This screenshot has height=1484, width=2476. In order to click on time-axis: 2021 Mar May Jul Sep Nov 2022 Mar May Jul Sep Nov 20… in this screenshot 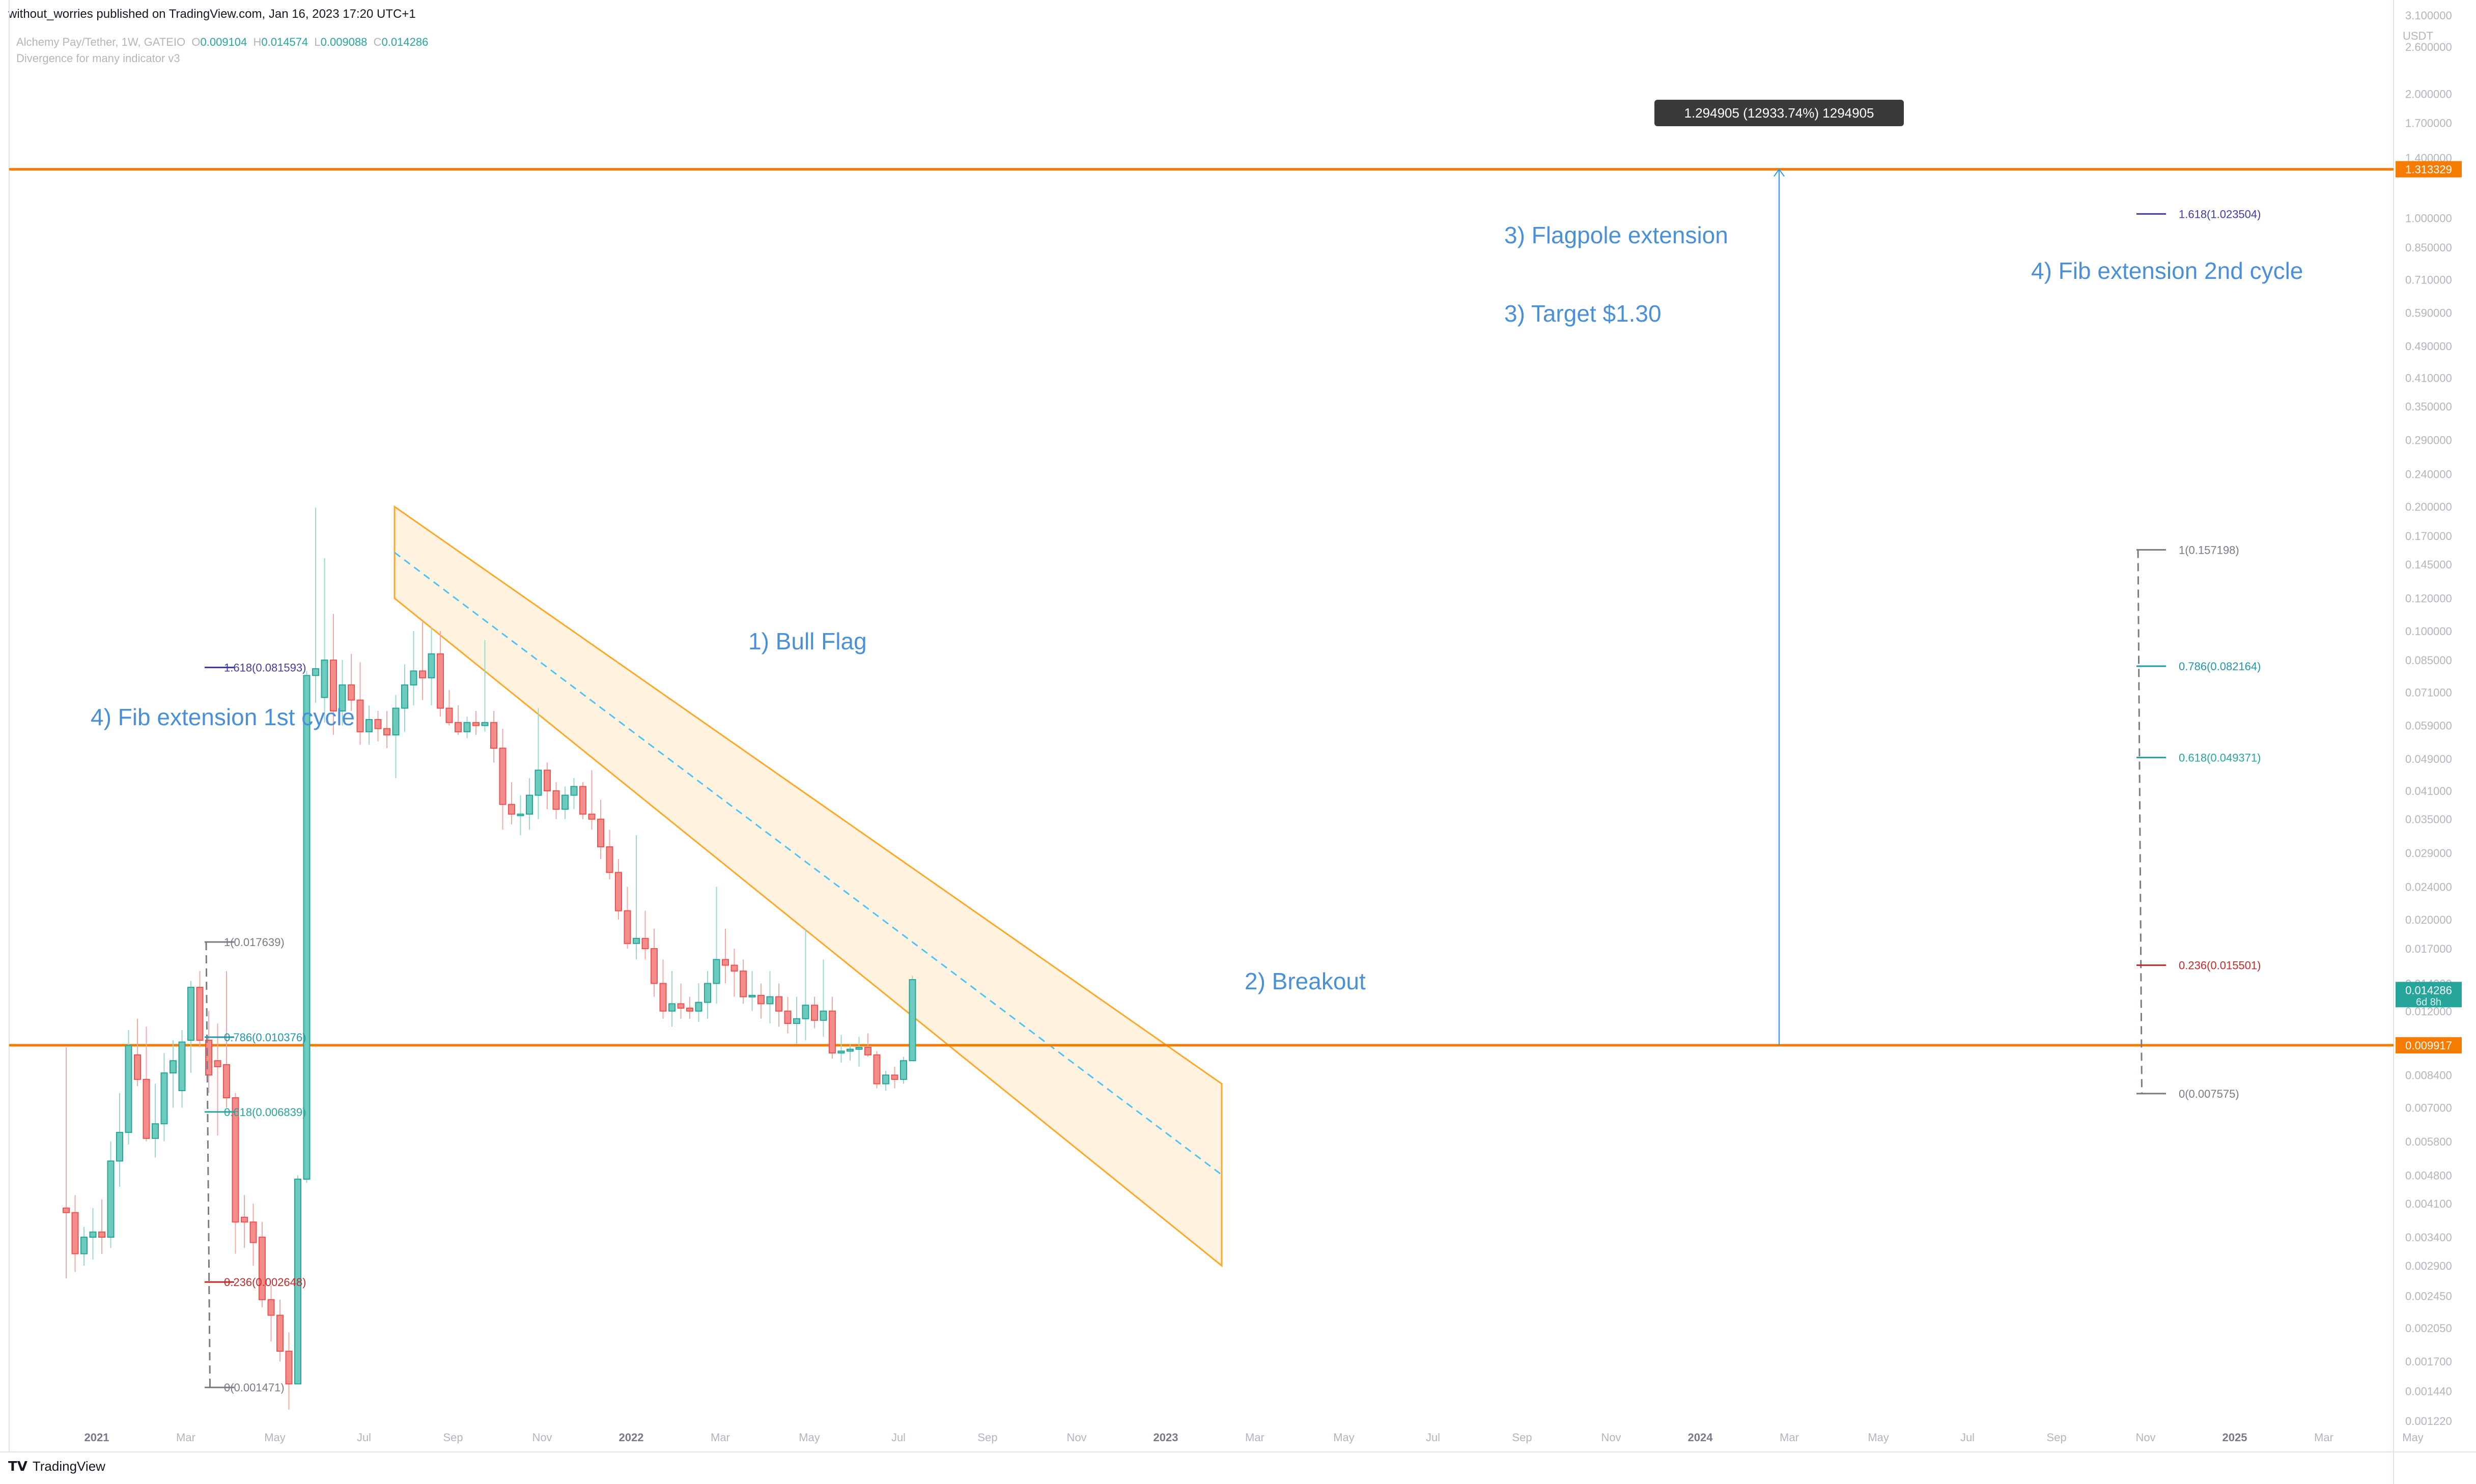, I will do `click(1255, 1438)`.